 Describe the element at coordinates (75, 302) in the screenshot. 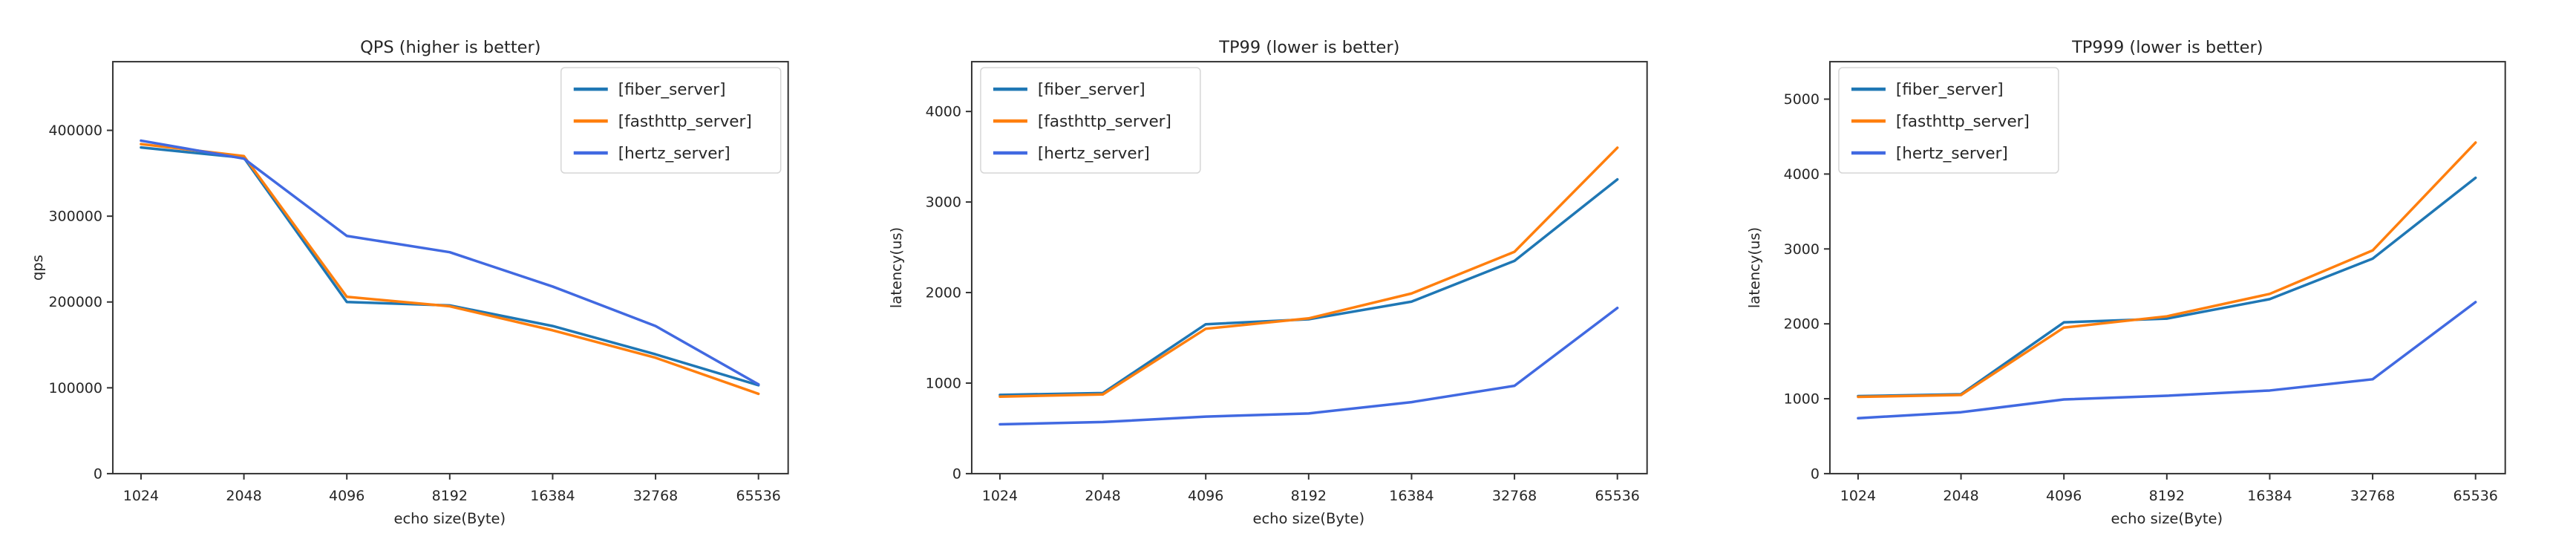

I see `y-tick-label: 200000` at that location.